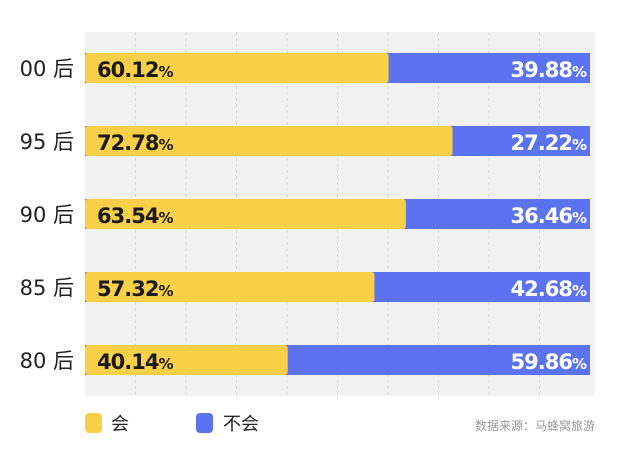 The image size is (634, 452). I want to click on legend: 会 不会, so click(172, 424).